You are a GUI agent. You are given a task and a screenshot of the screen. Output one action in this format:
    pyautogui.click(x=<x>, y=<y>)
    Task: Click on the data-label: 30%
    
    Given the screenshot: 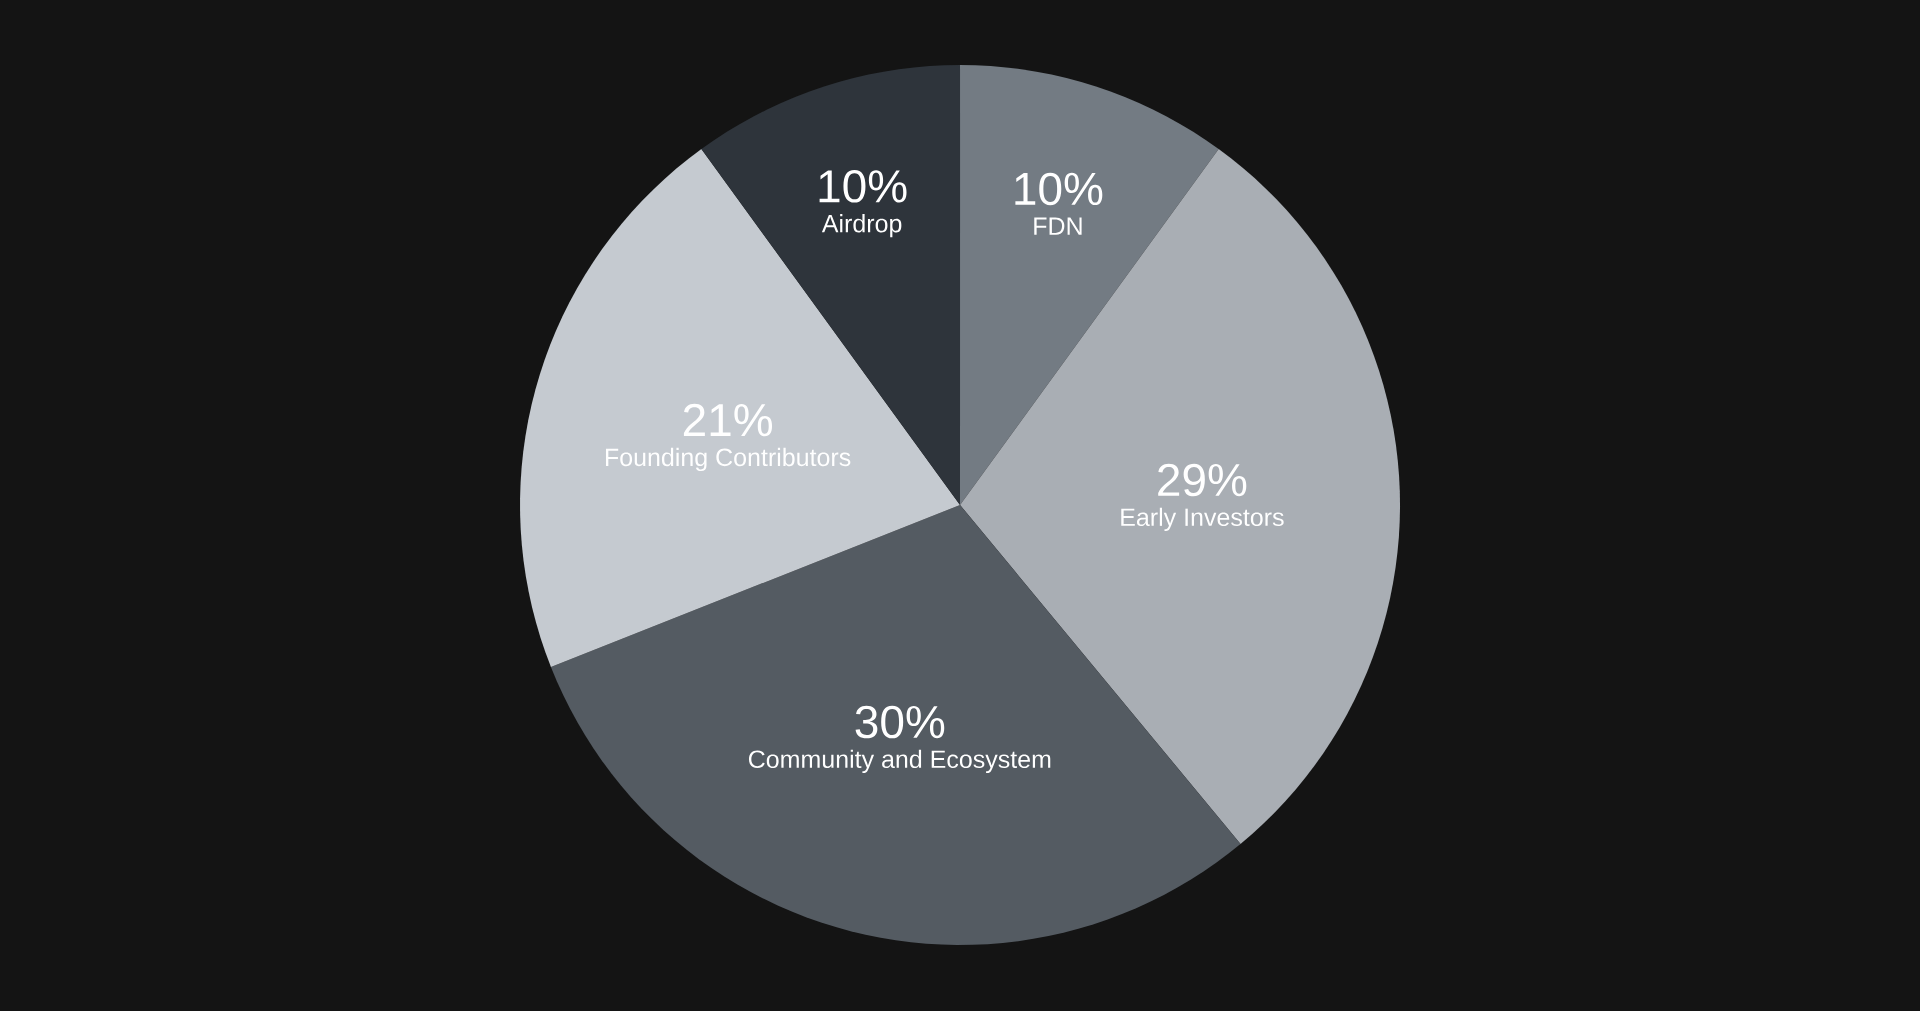 What is the action you would take?
    pyautogui.click(x=900, y=722)
    